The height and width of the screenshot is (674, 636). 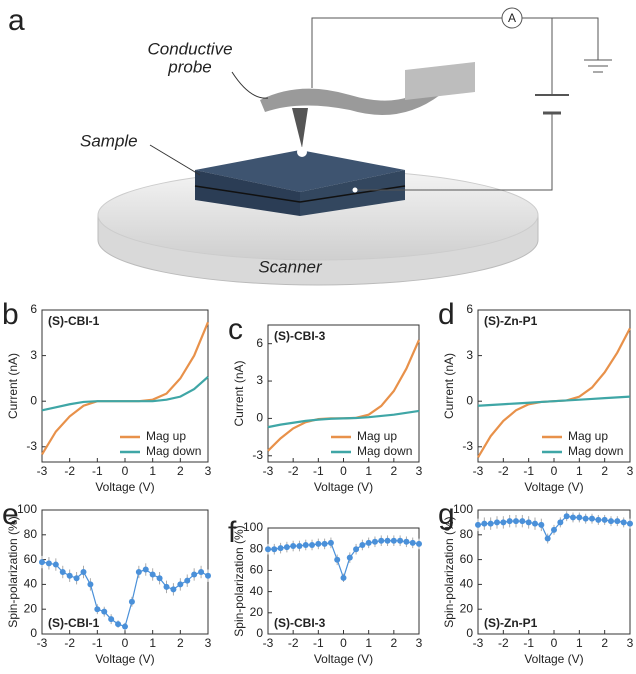 What do you see at coordinates (560, 38) in the screenshot?
I see `wire` at bounding box center [560, 38].